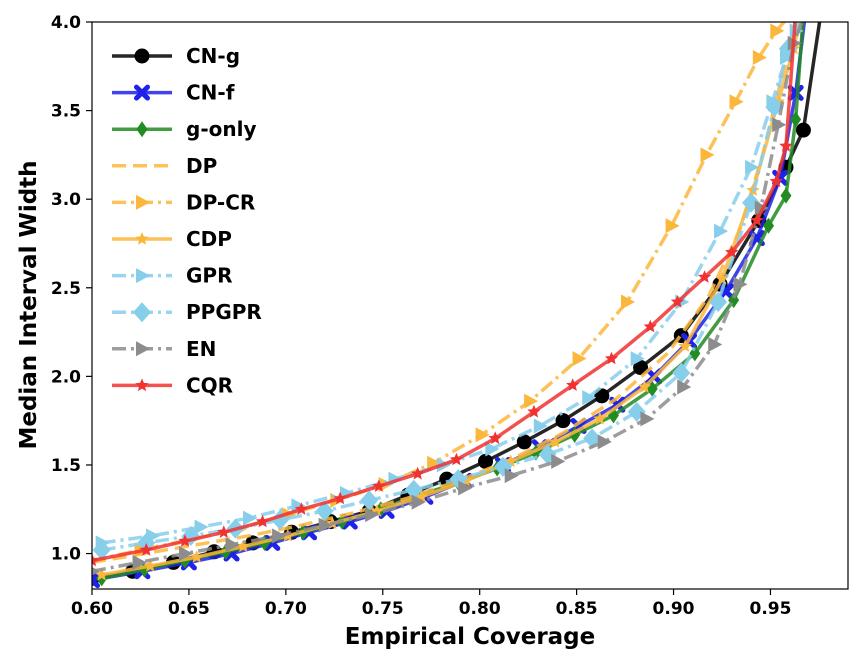 The width and height of the screenshot is (863, 665). I want to click on legend-entry-cn-f: CN-f, so click(173, 93).